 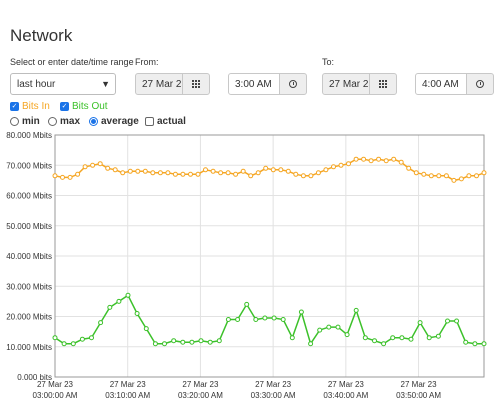 I want to click on mode-actual-checkbox: actual, so click(x=165, y=121).